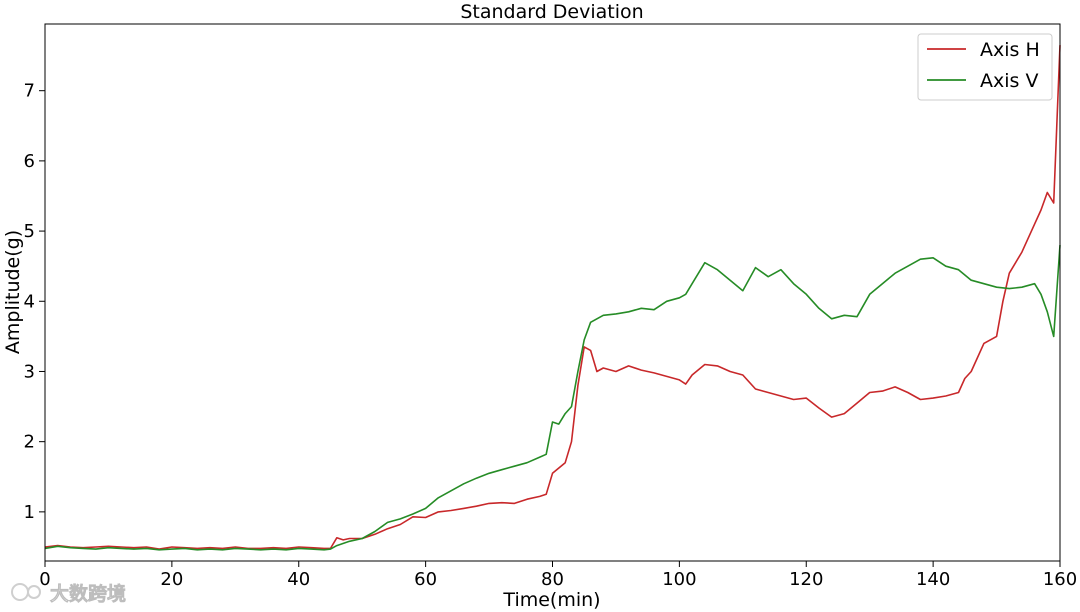  What do you see at coordinates (34, 592) in the screenshot?
I see `watermark-logo-icon-inner` at bounding box center [34, 592].